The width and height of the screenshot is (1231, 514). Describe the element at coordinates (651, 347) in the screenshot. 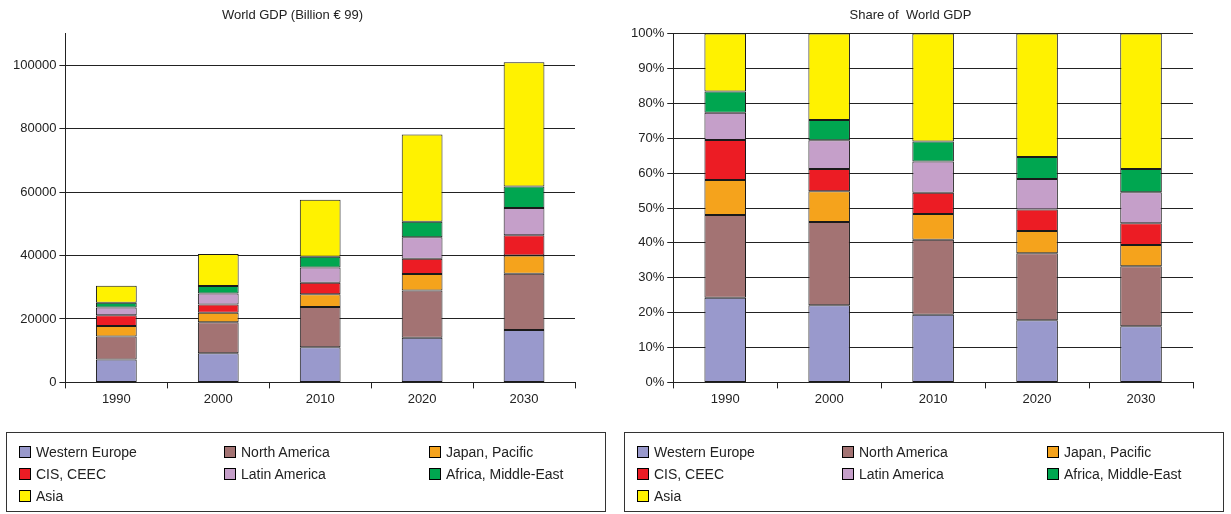

I see `y-tick-label: 10%` at that location.